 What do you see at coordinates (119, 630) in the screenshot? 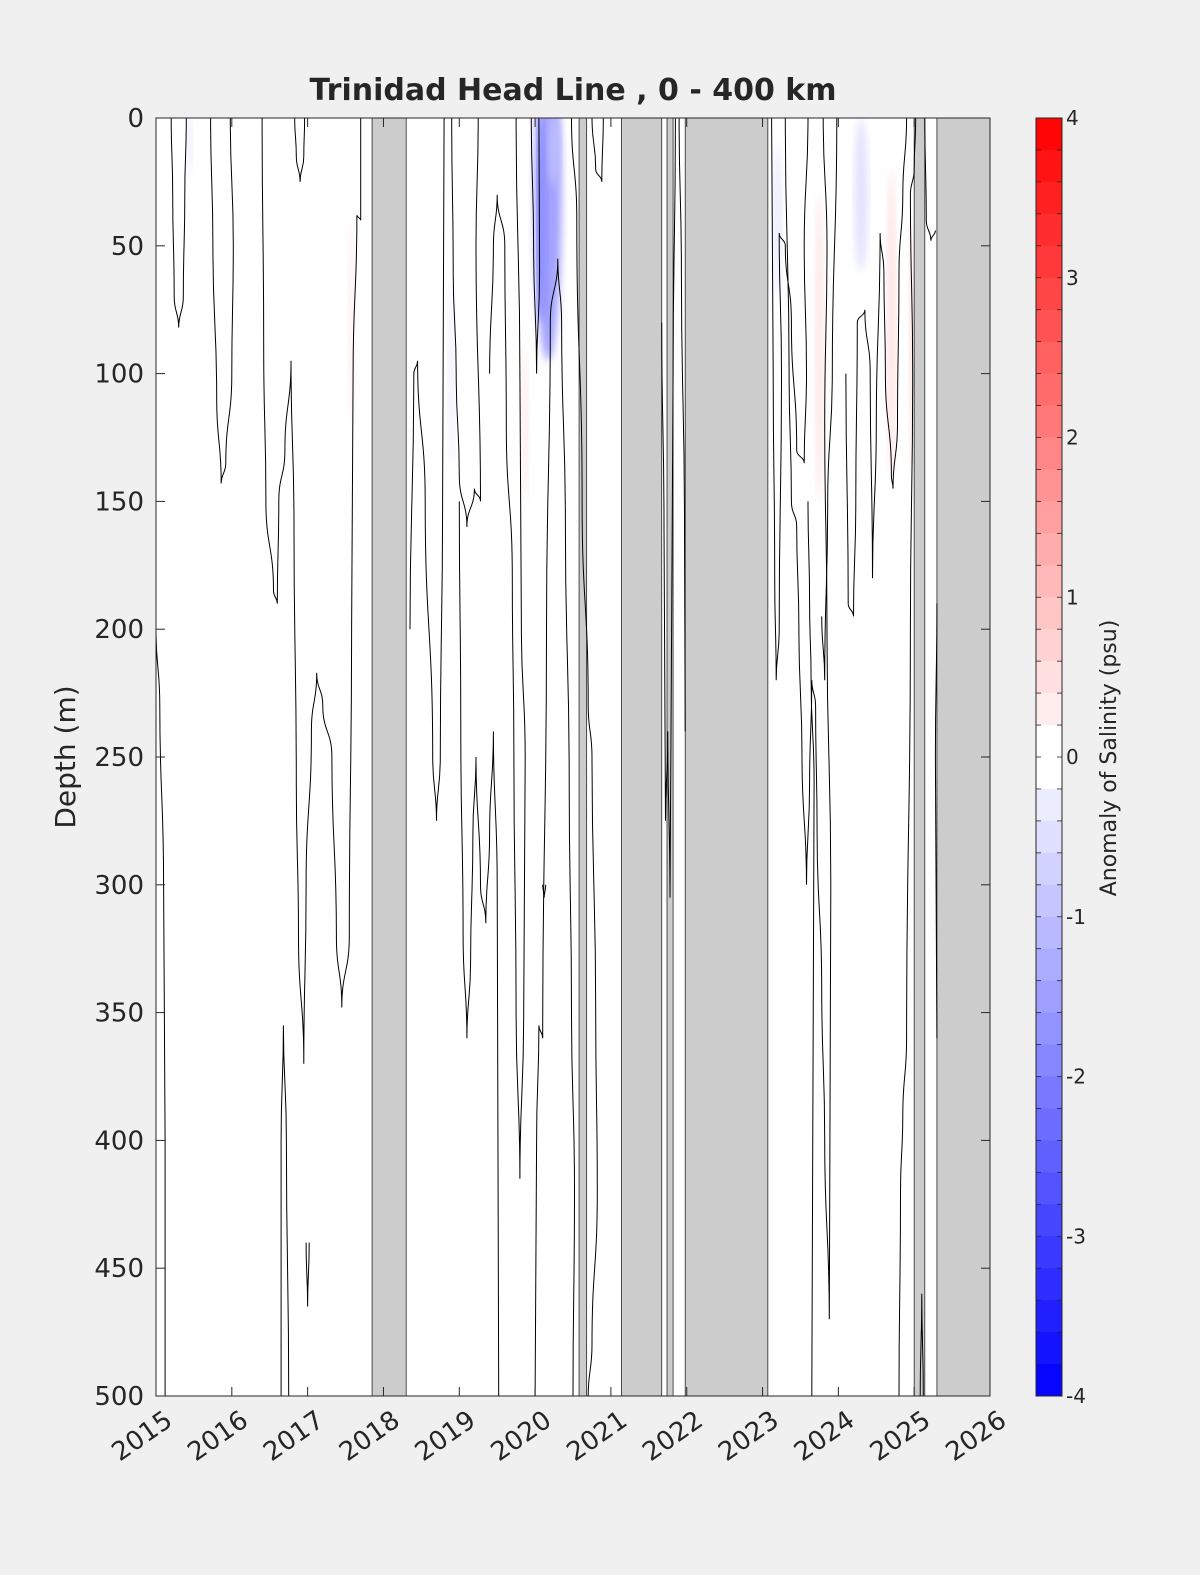
I see `y-tick-label: 200` at bounding box center [119, 630].